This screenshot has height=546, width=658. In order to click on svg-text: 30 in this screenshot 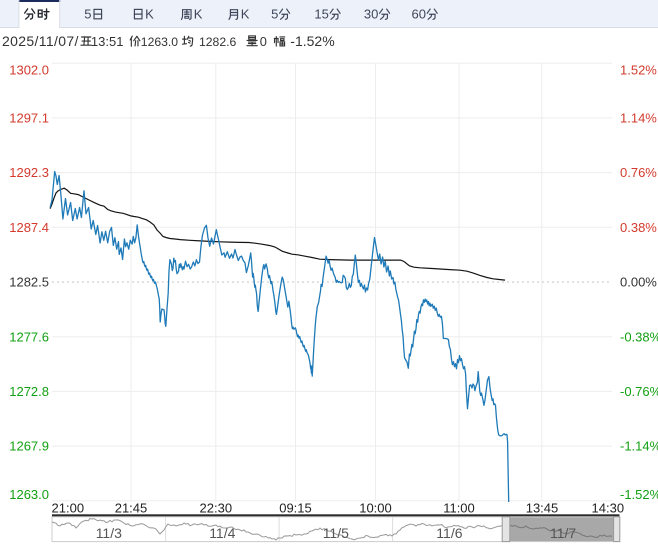, I will do `click(371, 14)`.